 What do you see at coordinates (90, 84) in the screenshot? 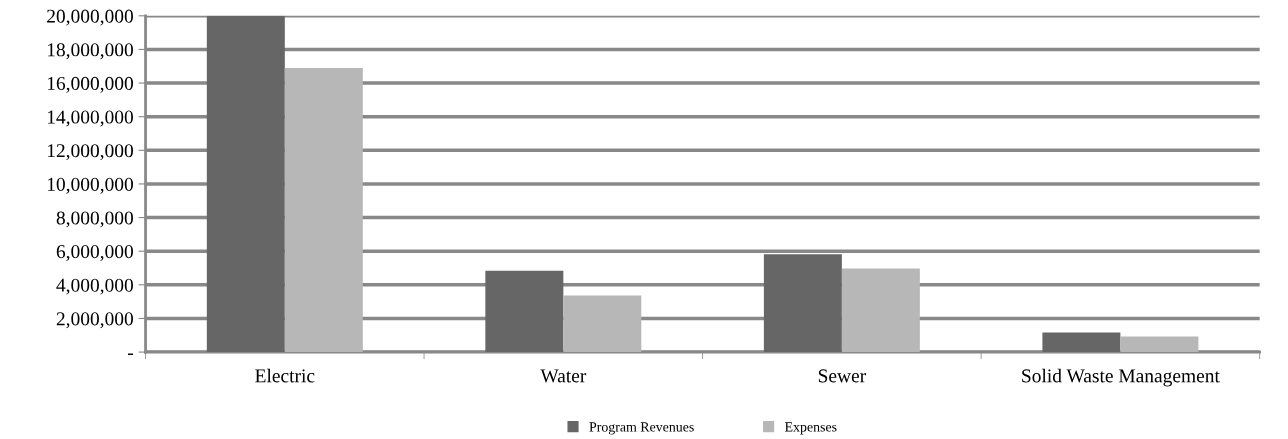
I see `y-tick-label: 16,000,000` at bounding box center [90, 84].